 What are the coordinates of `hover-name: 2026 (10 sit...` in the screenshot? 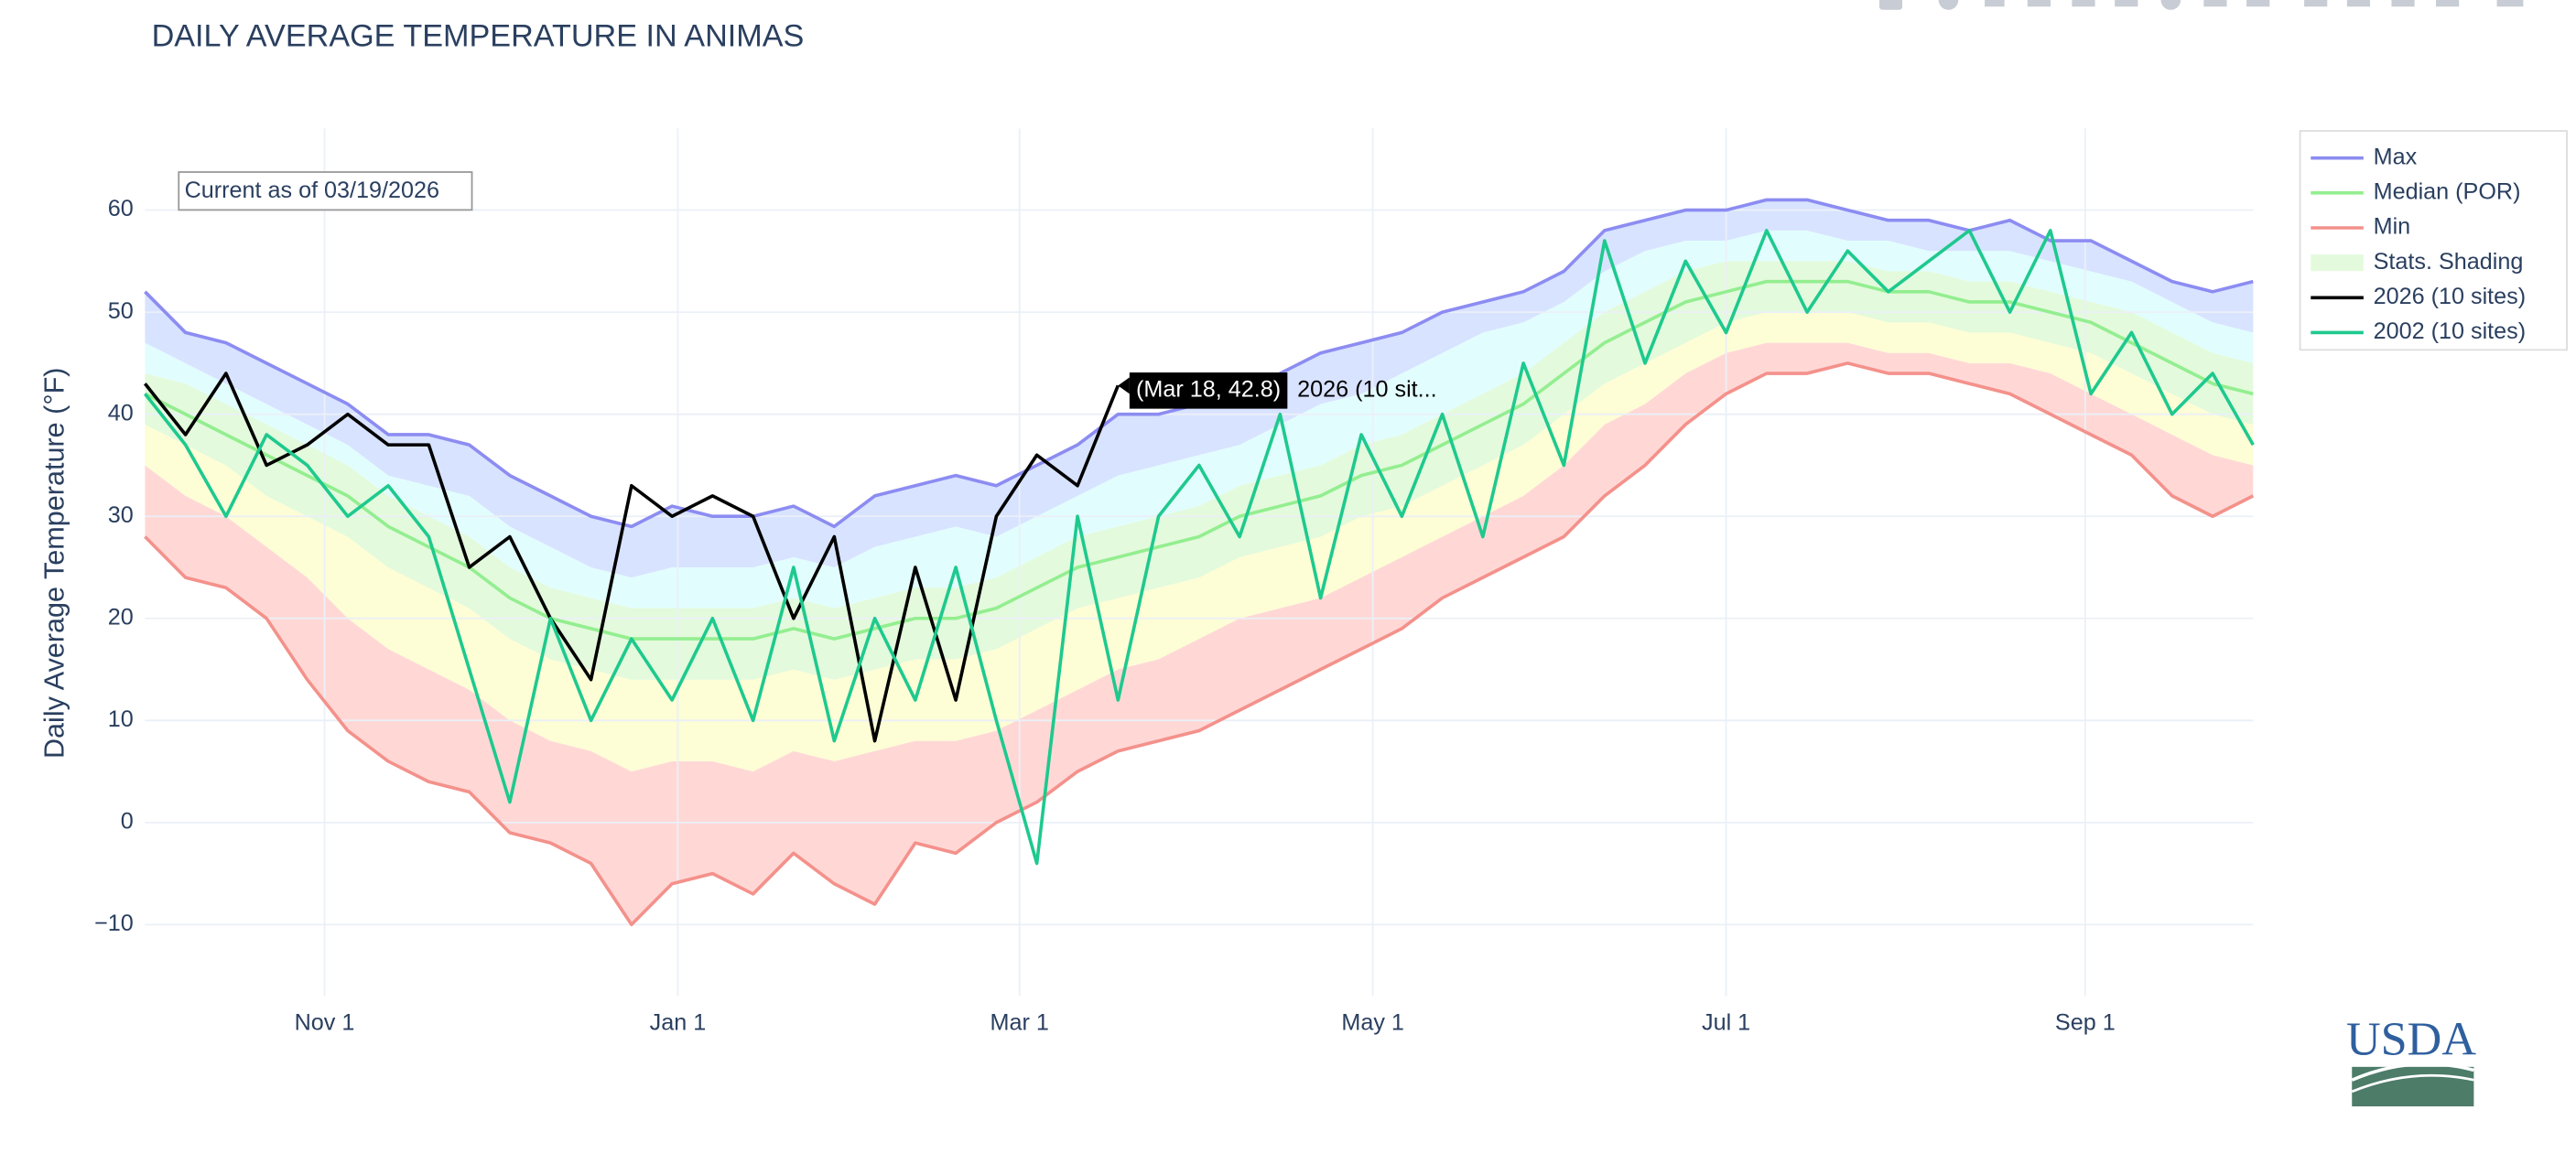 It's located at (1367, 389).